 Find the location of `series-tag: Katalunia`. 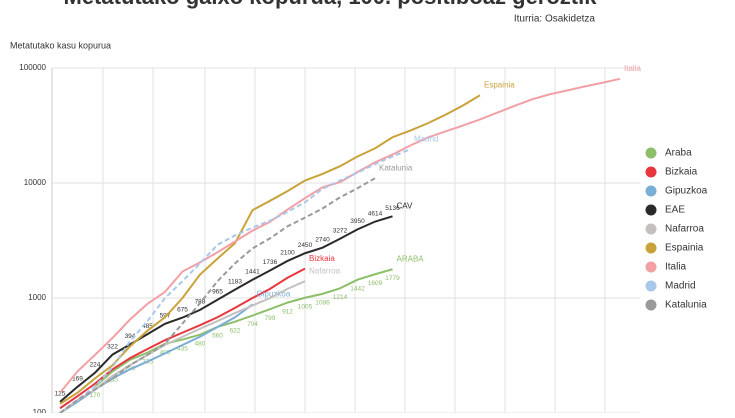

series-tag: Katalunia is located at coordinates (396, 167).